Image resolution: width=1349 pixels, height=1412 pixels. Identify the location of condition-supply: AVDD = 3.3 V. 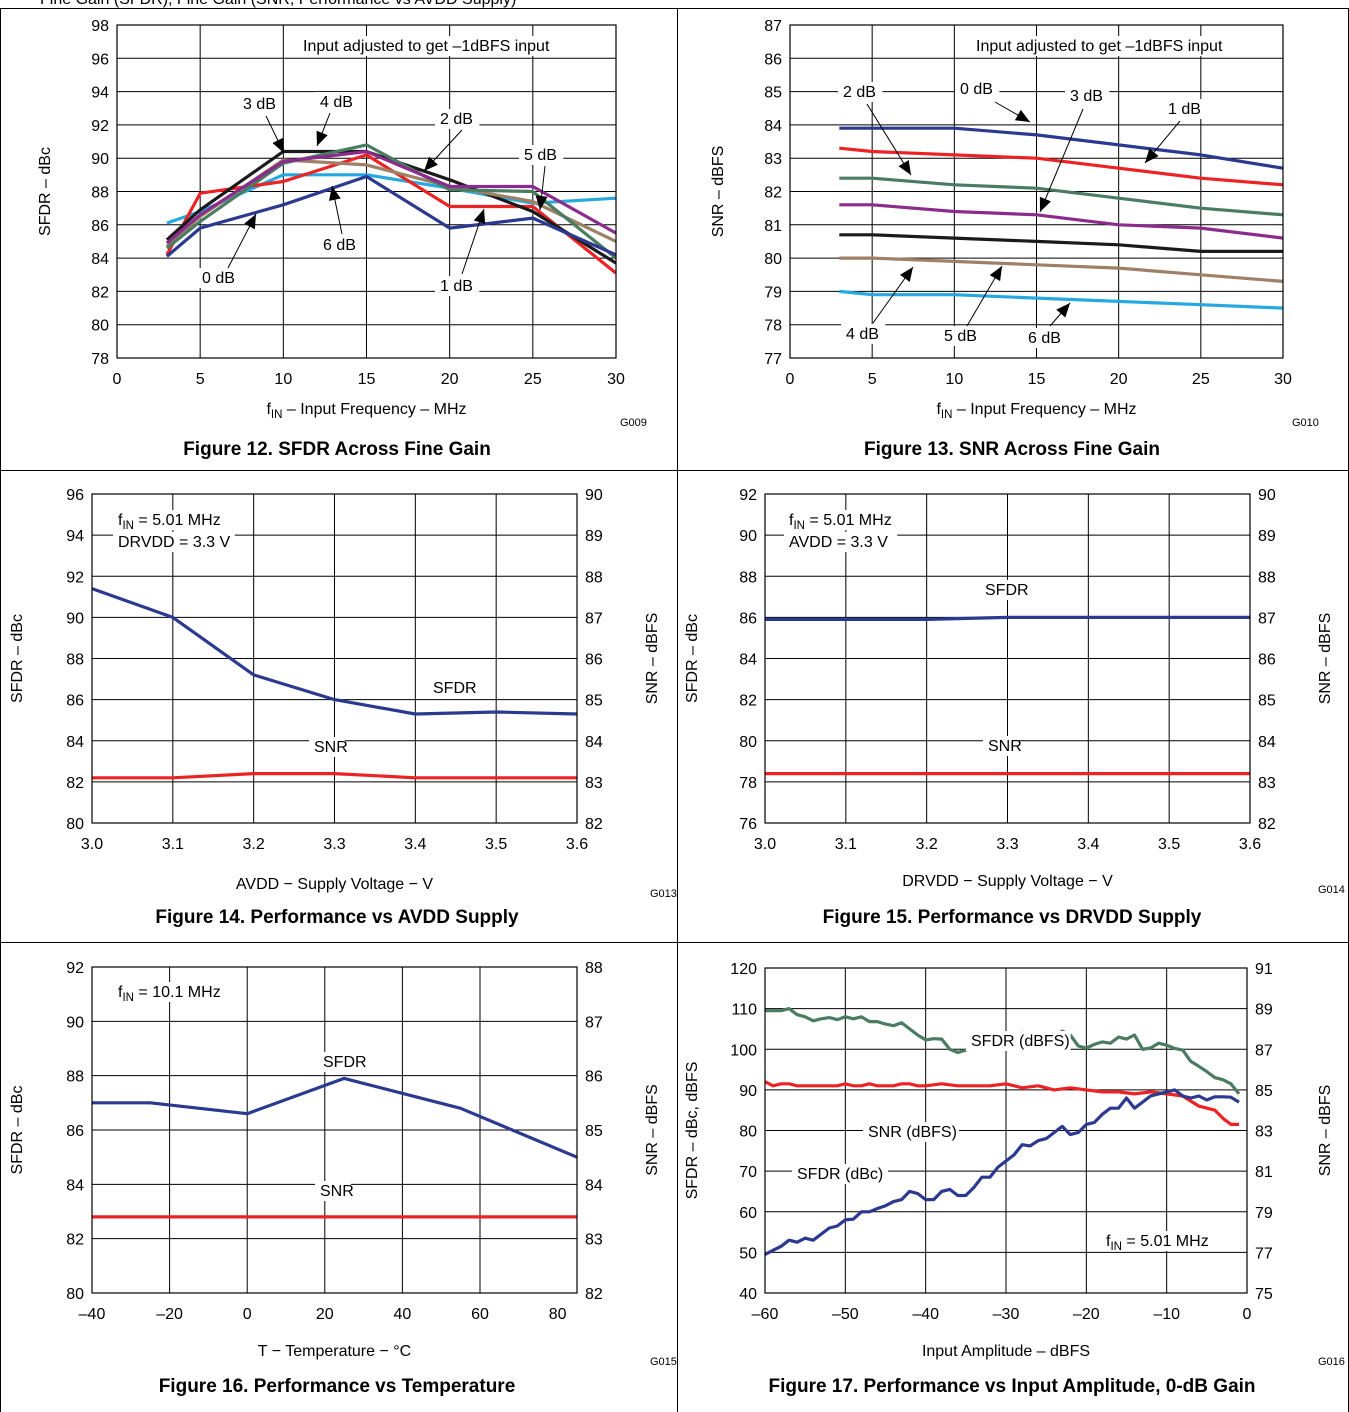
(838, 542).